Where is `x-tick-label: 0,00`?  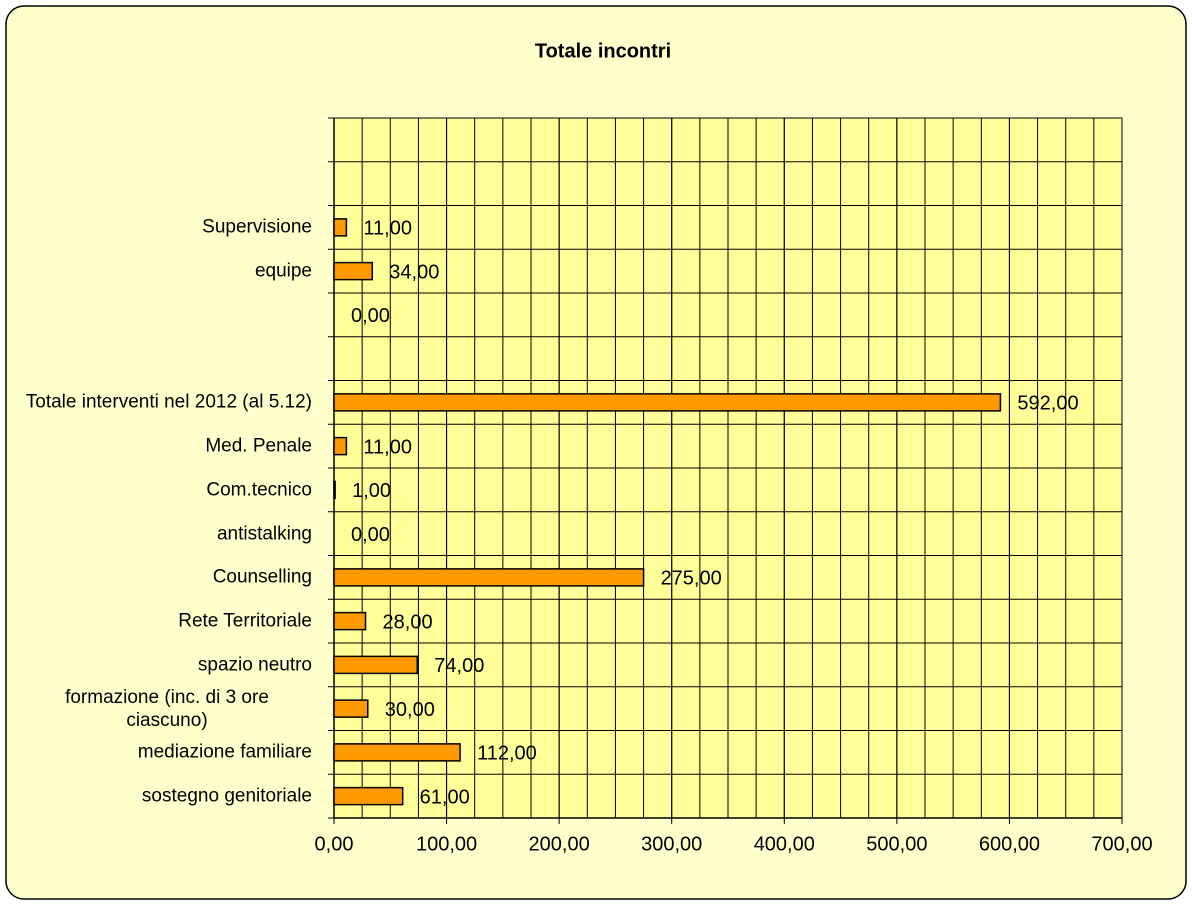
x-tick-label: 0,00 is located at coordinates (334, 844).